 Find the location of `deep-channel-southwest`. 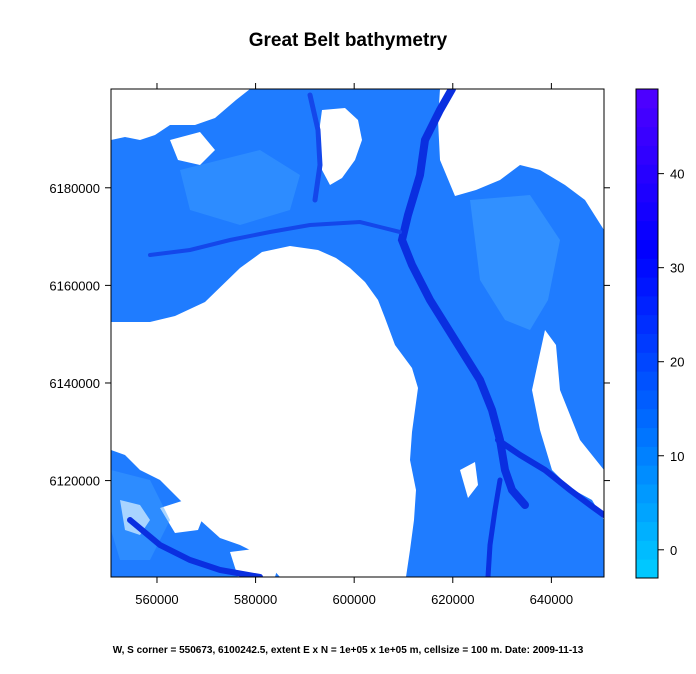

deep-channel-southwest is located at coordinates (195, 547).